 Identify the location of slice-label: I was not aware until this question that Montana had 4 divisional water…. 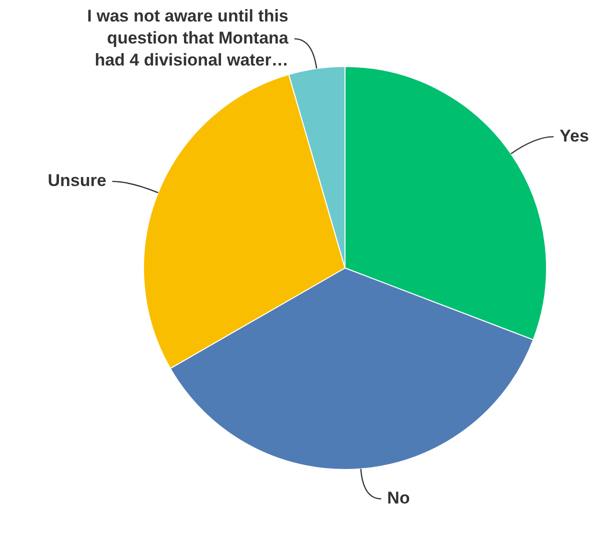
(188, 38).